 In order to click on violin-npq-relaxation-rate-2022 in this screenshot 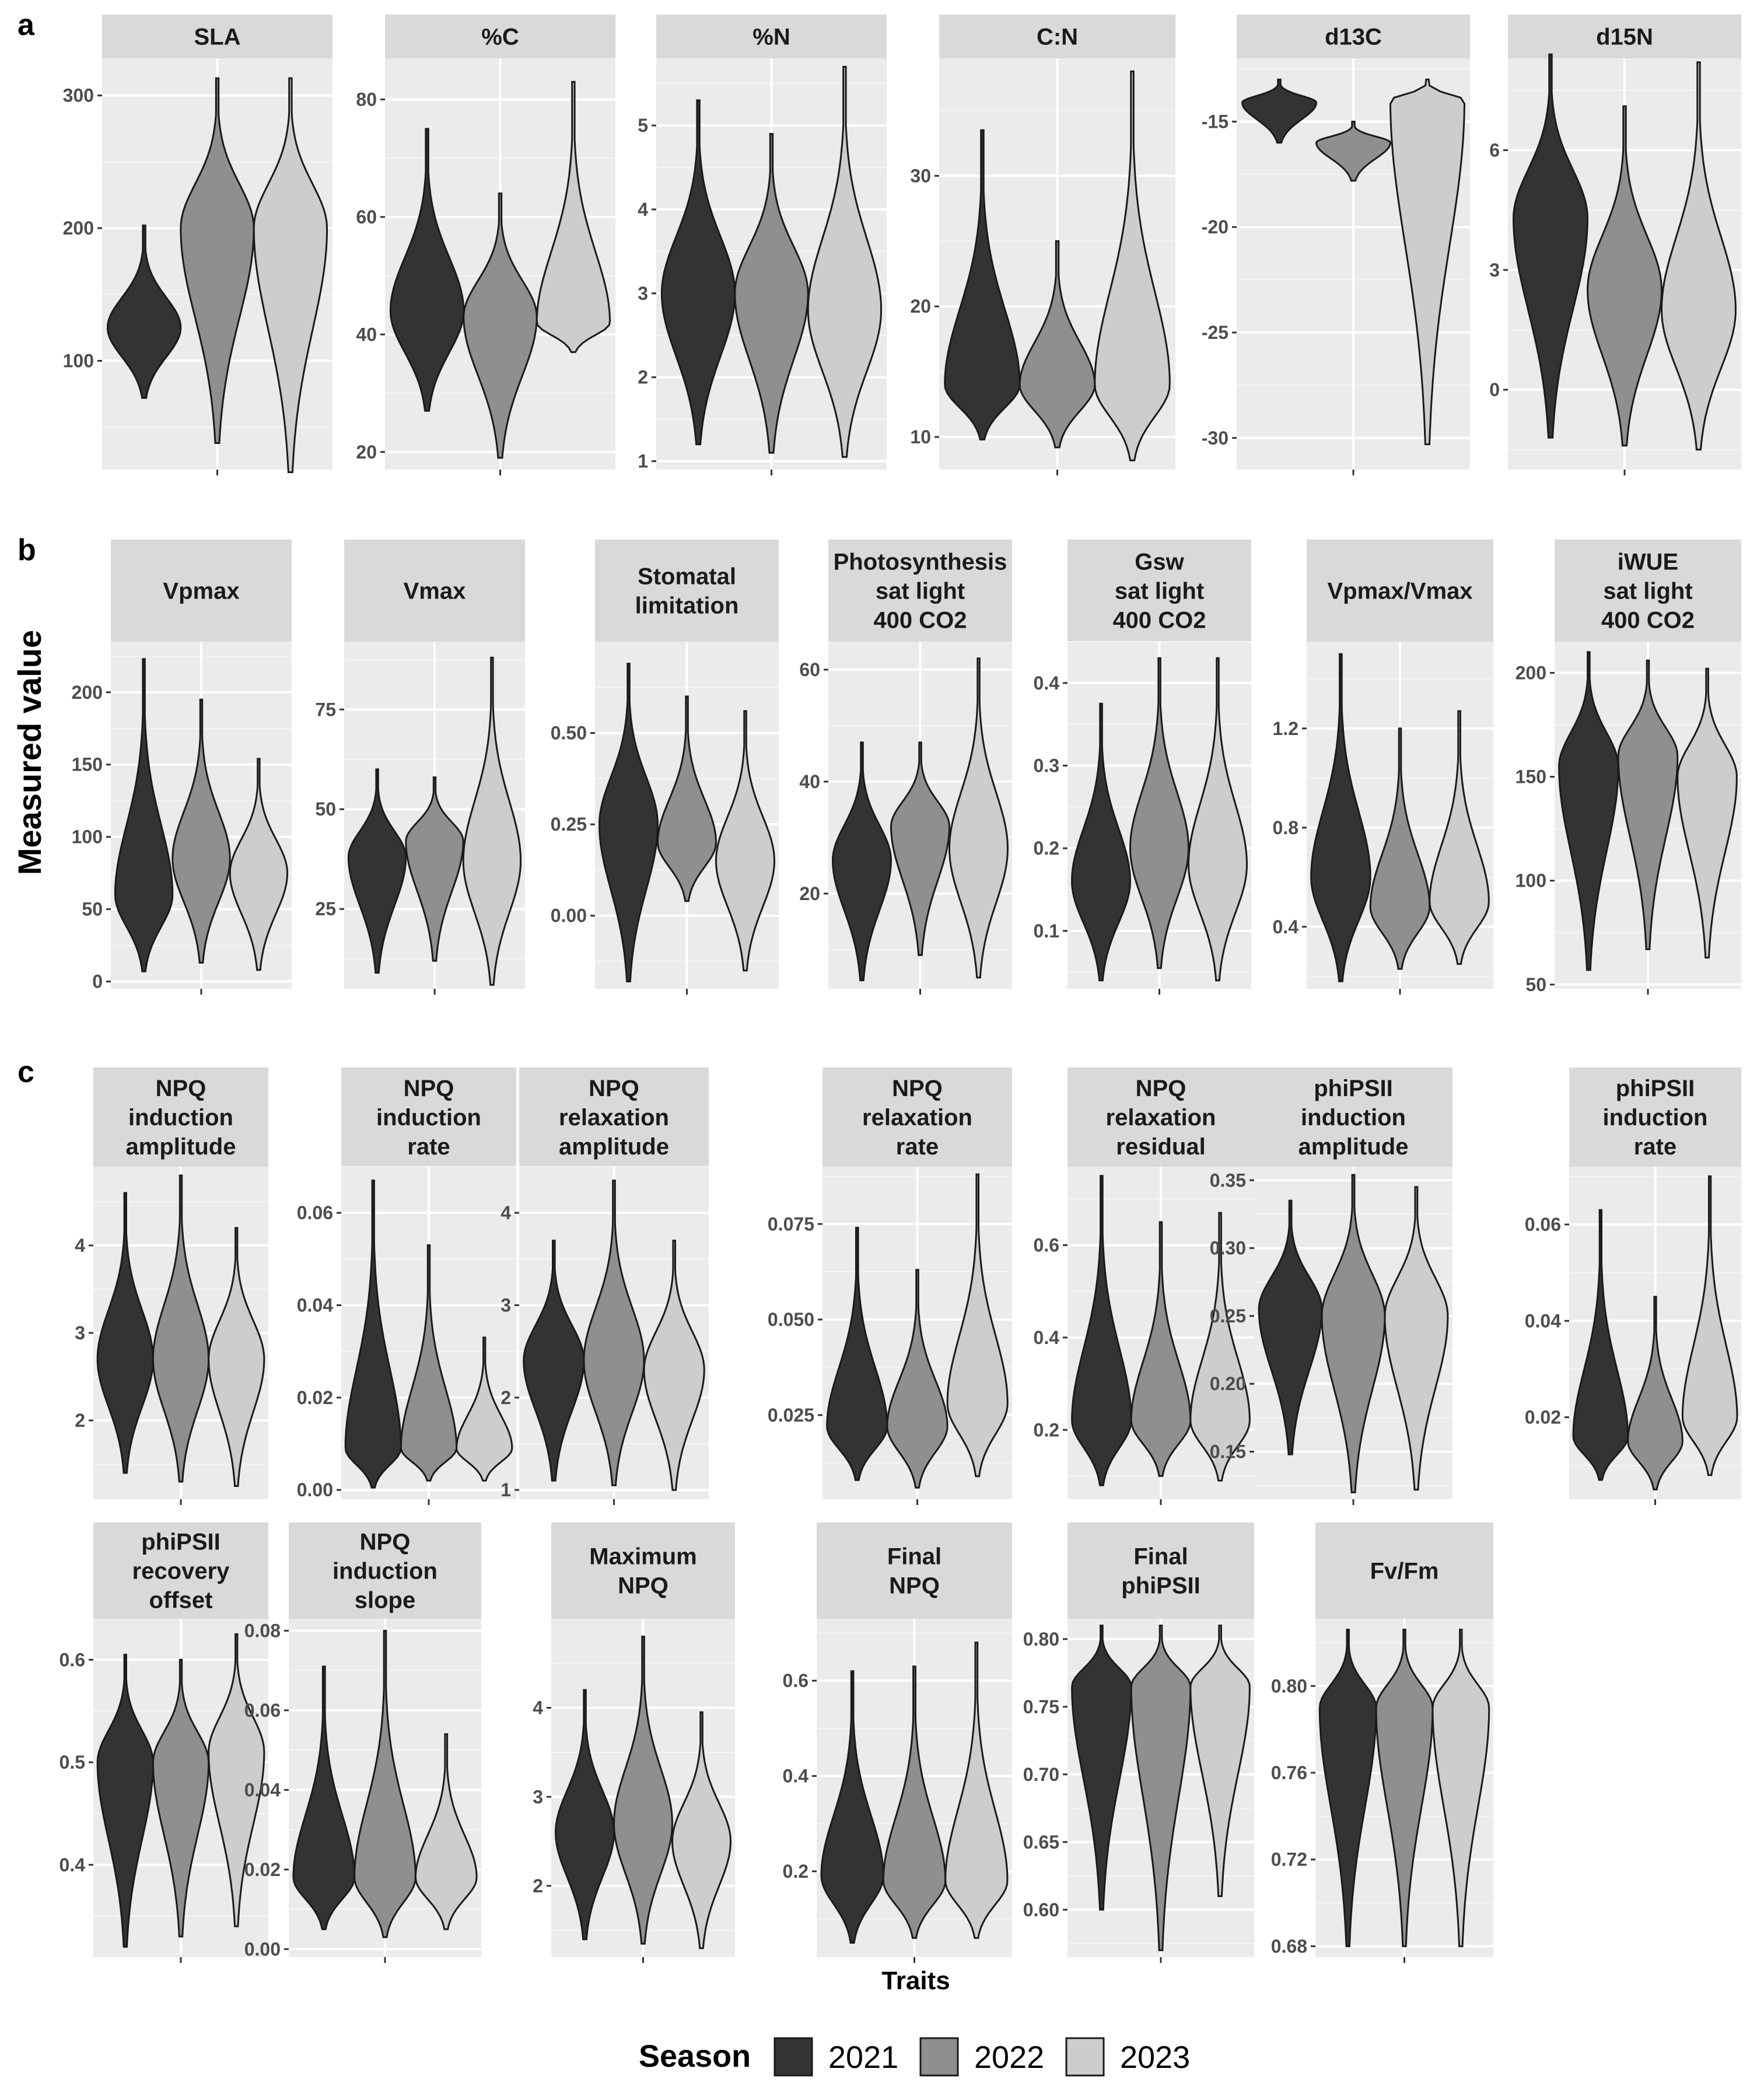, I will do `click(917, 1379)`.